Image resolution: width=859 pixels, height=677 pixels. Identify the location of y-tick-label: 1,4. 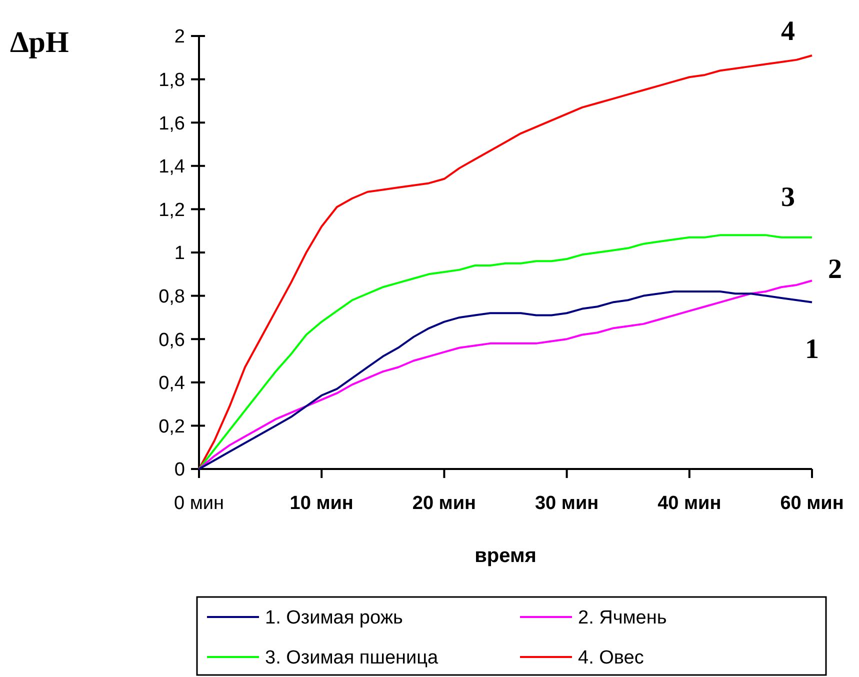
(172, 167).